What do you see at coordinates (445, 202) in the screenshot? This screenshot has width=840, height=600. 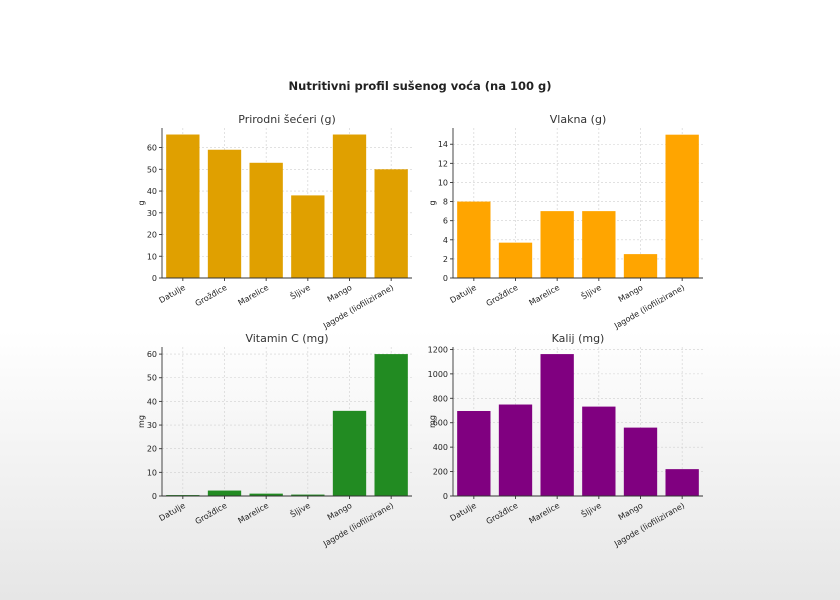 I see `y-tick-label: 8` at bounding box center [445, 202].